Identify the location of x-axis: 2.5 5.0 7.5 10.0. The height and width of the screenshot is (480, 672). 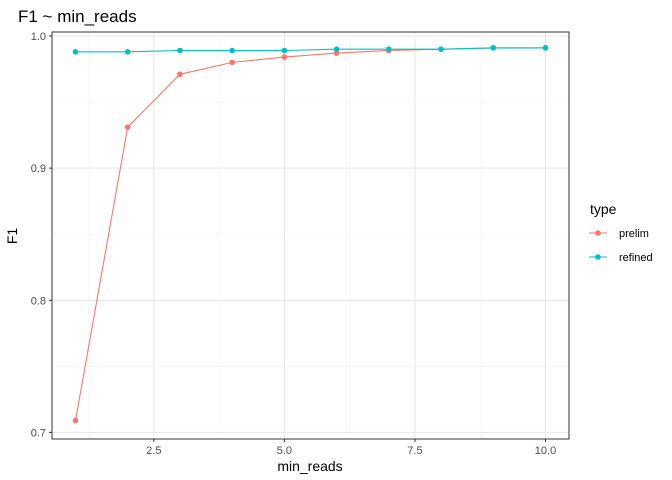
(351, 448).